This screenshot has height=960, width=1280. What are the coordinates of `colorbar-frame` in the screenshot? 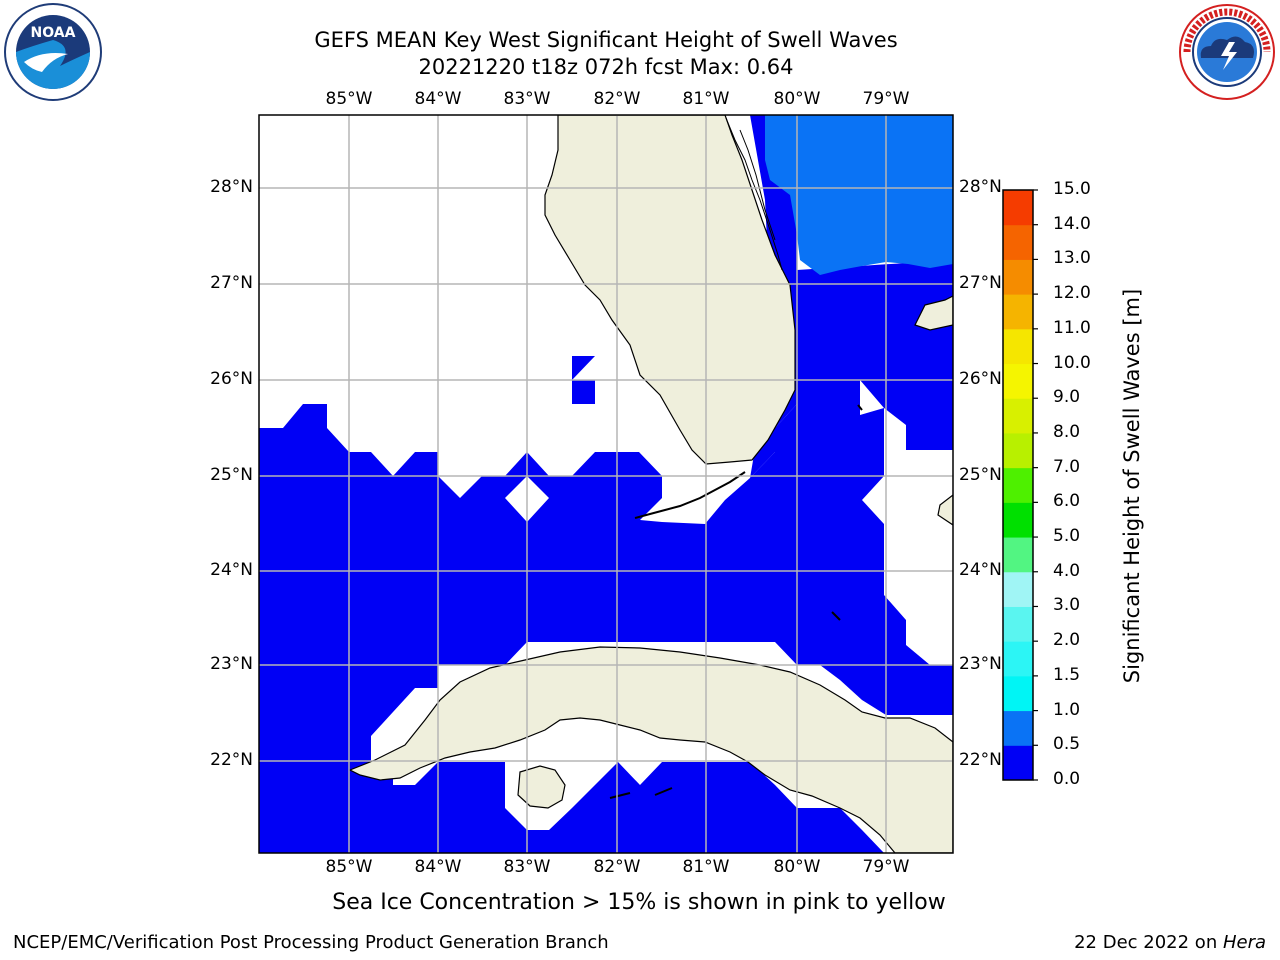 It's located at (1018, 485).